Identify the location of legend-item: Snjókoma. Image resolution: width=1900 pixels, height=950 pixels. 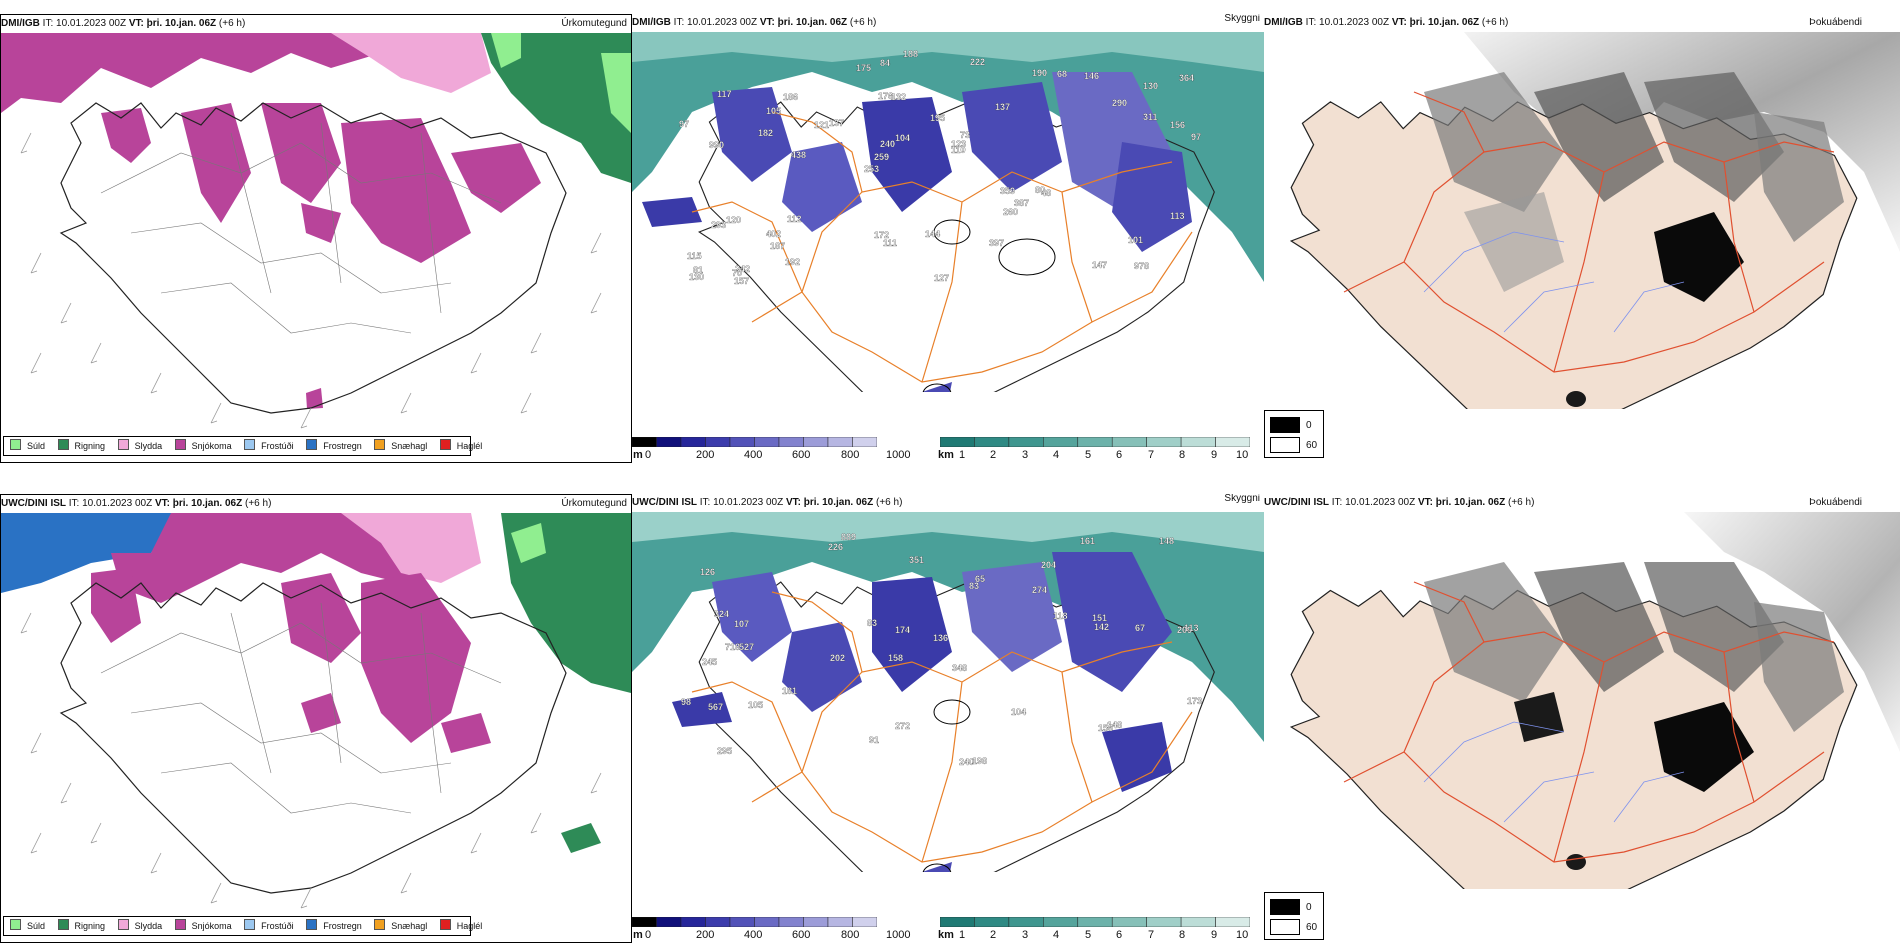
(203, 446).